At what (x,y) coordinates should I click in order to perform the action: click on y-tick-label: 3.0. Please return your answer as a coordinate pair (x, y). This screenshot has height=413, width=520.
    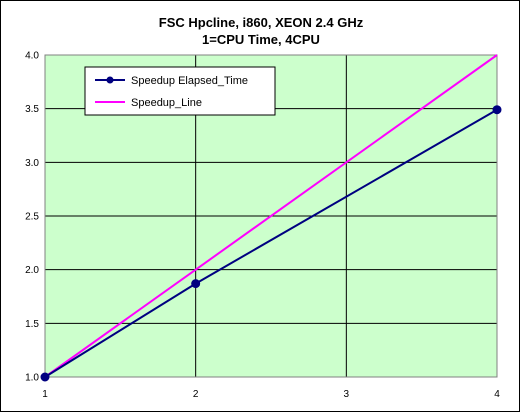
    Looking at the image, I should click on (32, 163).